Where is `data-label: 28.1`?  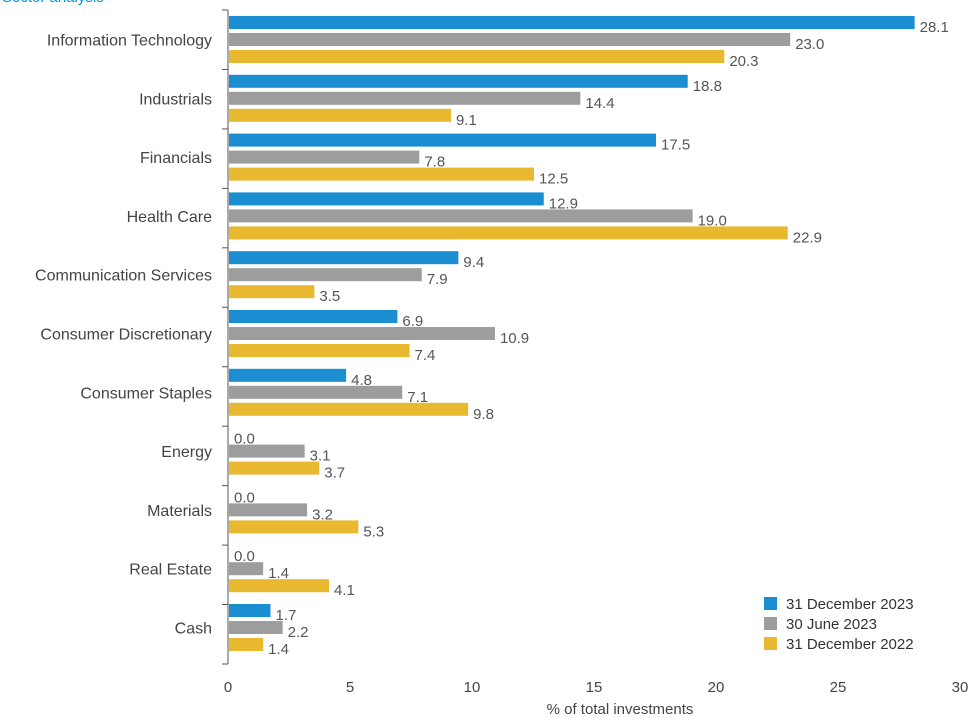 data-label: 28.1 is located at coordinates (934, 27).